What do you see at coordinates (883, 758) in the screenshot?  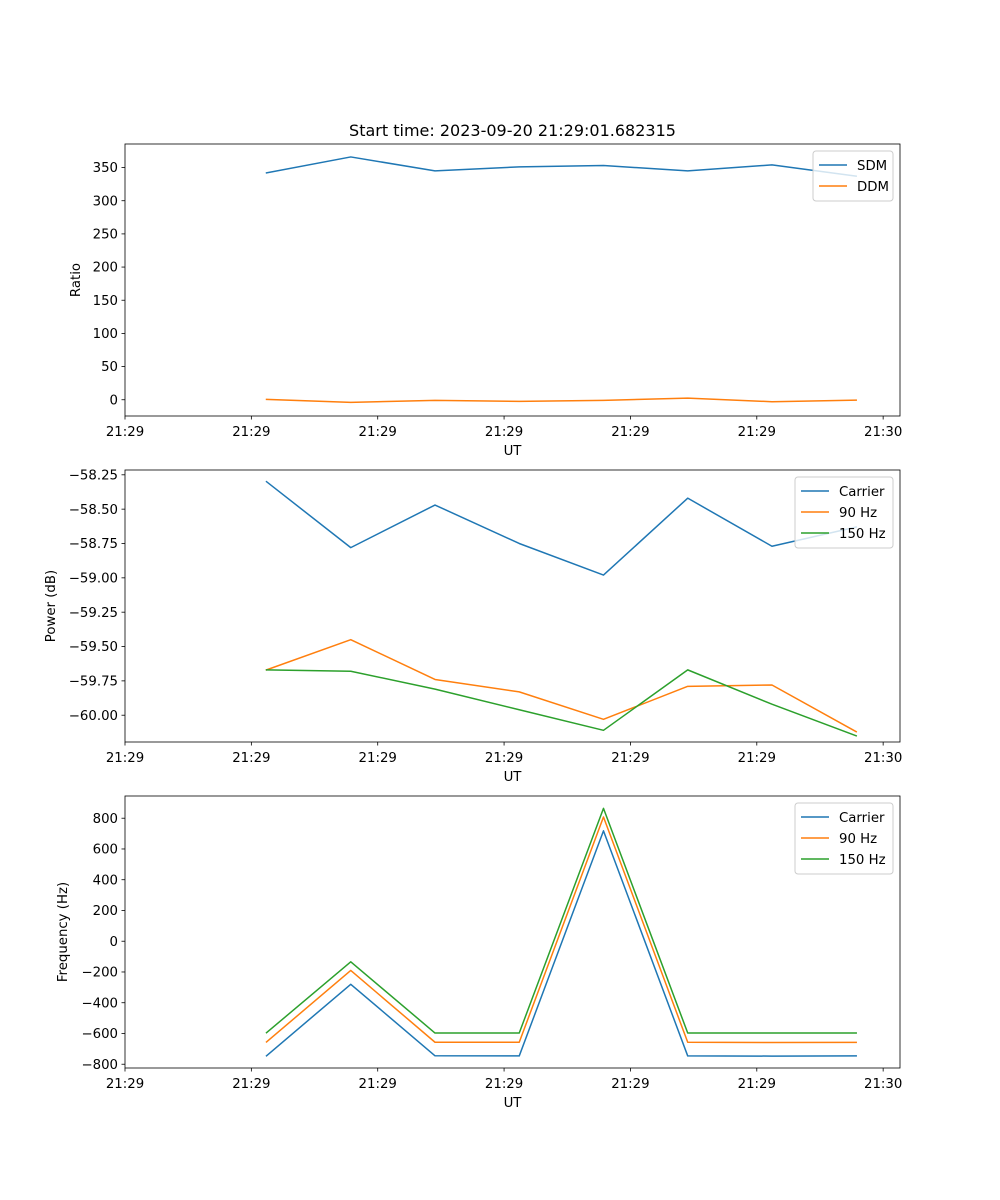 I see `power-x-tick-label: 21:30` at bounding box center [883, 758].